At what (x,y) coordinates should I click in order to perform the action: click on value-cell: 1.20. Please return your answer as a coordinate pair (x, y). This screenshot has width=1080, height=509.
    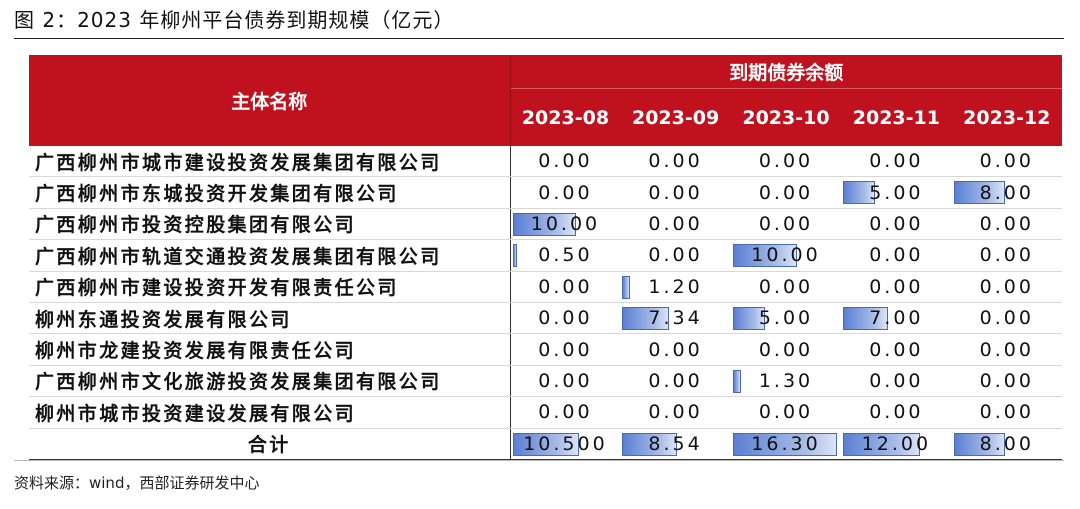
    Looking at the image, I should click on (675, 287).